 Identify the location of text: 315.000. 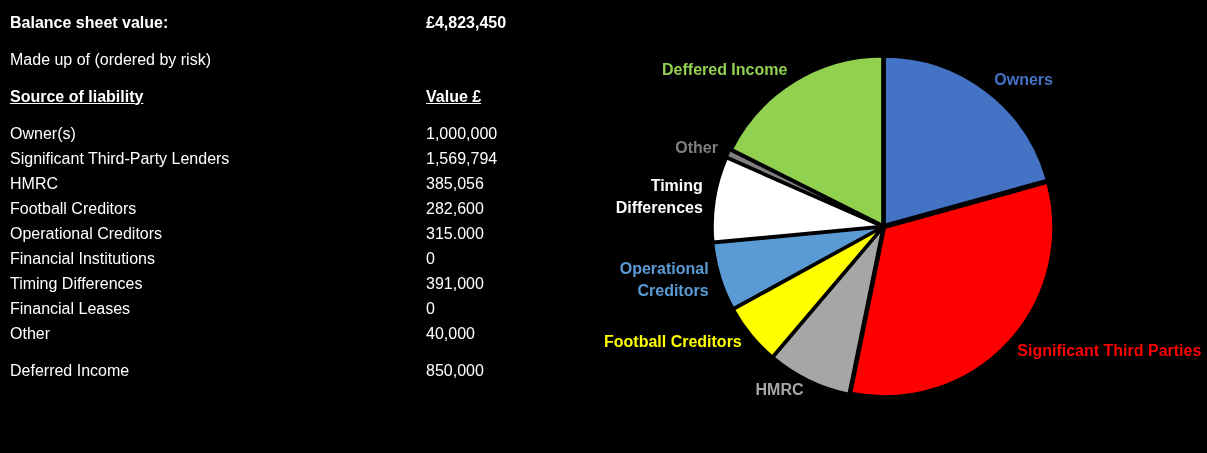
(455, 233).